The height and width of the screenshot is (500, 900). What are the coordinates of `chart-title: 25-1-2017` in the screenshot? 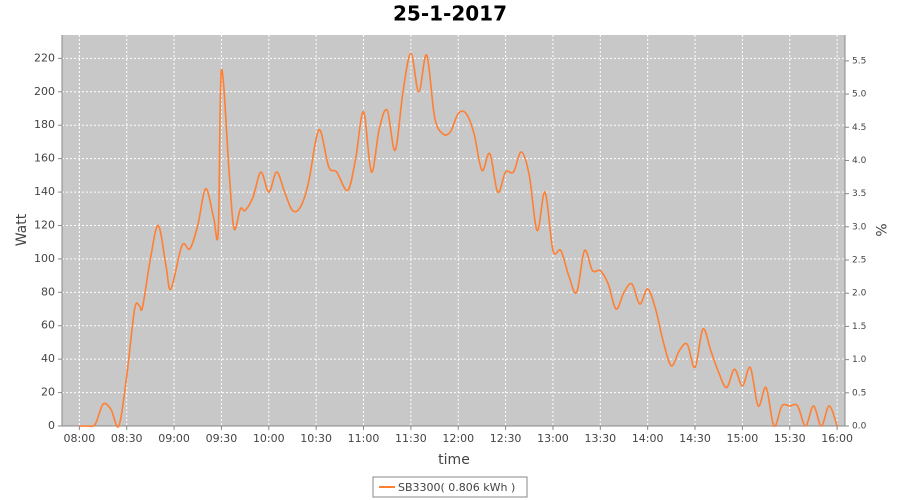 It's located at (450, 14).